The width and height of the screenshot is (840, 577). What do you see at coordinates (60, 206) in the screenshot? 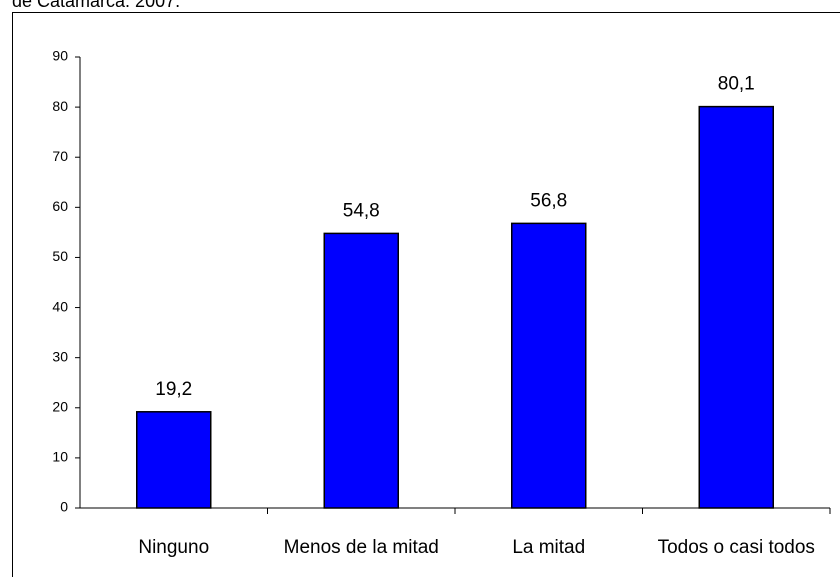
I see `y-tick-label: 60` at bounding box center [60, 206].